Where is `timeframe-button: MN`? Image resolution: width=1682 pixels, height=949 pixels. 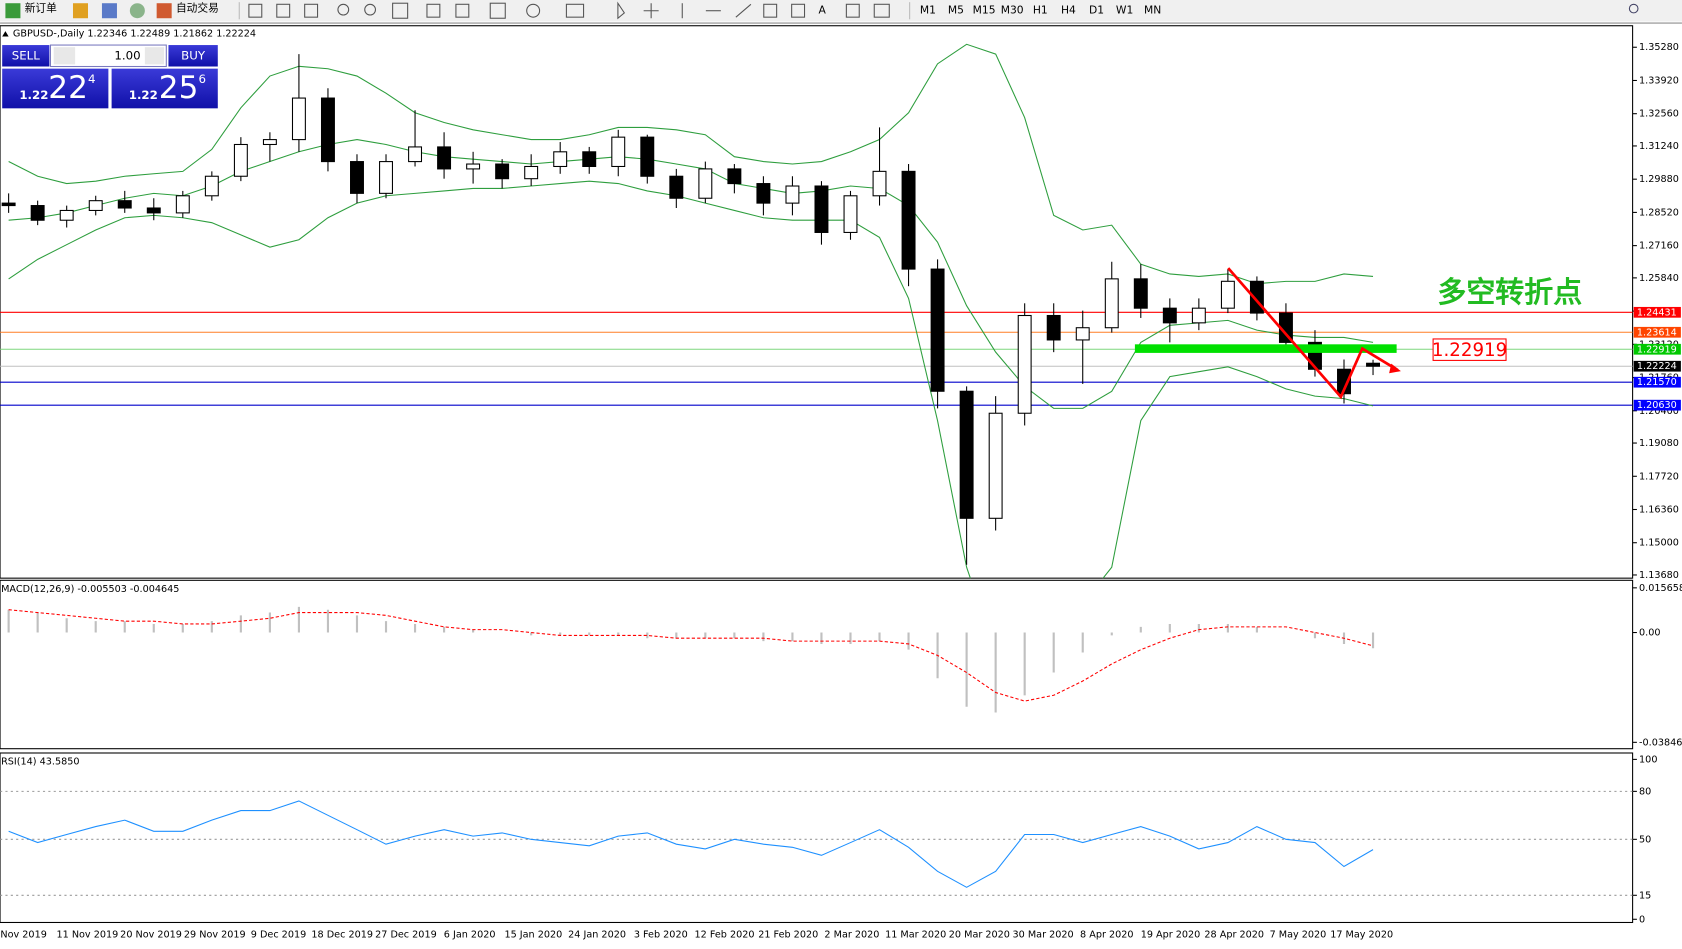
timeframe-button: MN is located at coordinates (1152, 10).